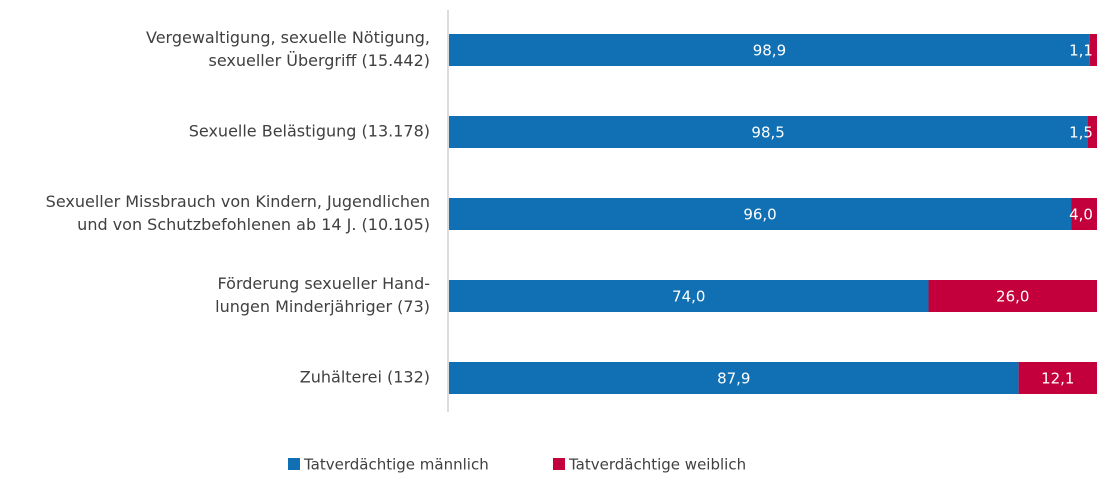  I want to click on category-label: Sexuelle Belästigung (13.178), so click(309, 131).